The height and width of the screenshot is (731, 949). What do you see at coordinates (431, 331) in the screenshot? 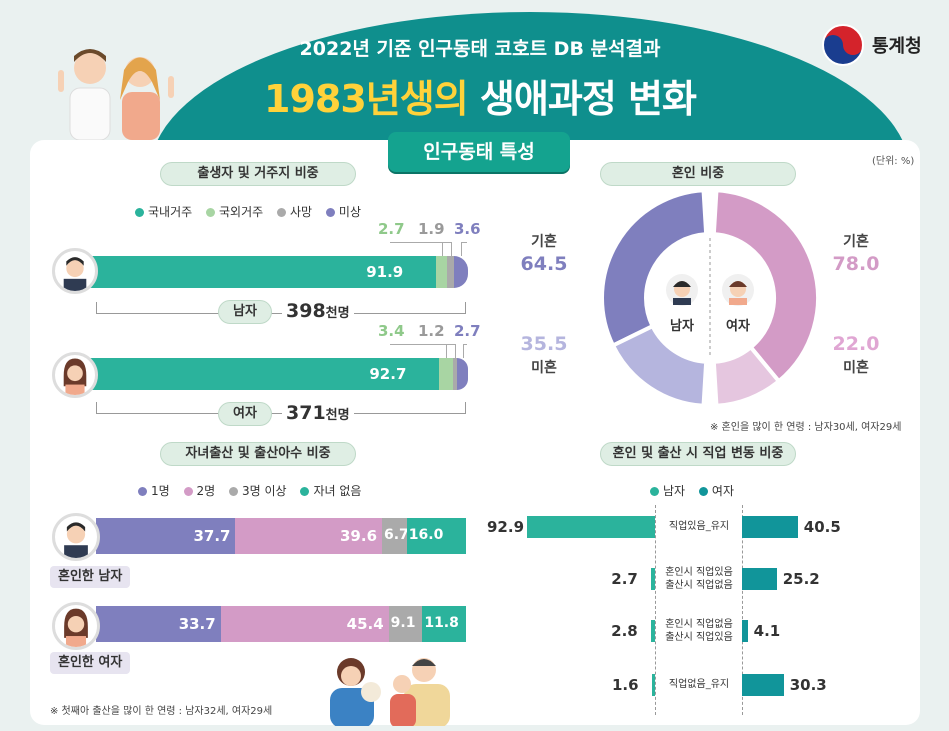
I see `data-label: 1.2` at bounding box center [431, 331].